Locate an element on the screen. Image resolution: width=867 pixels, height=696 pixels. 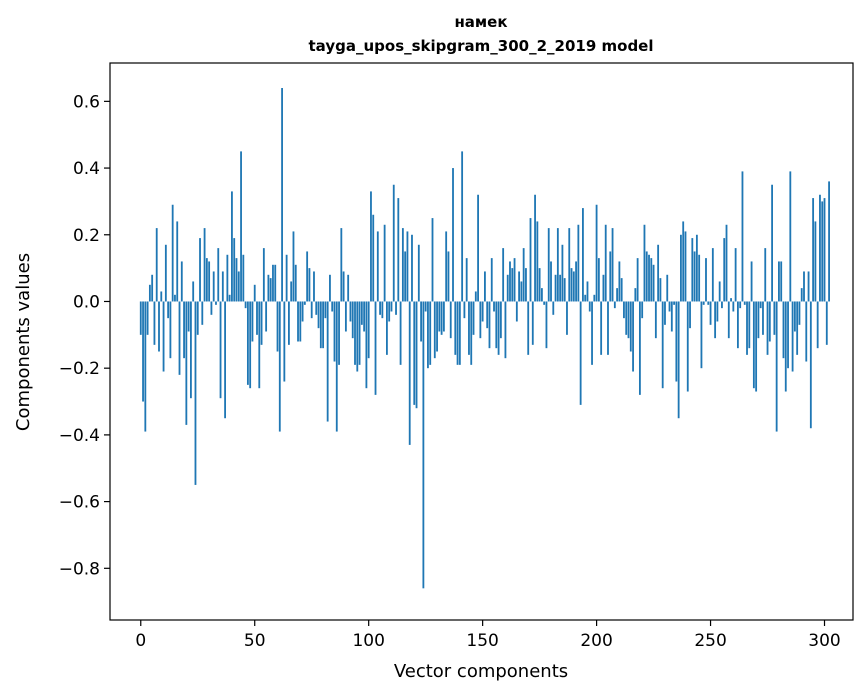
x-tick-label: 0 is located at coordinates (140, 641).